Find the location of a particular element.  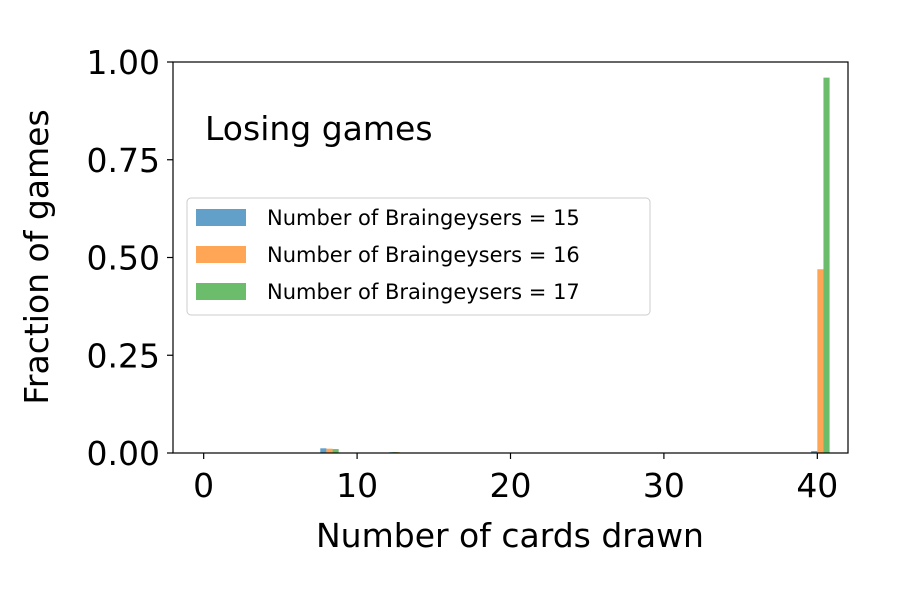

chart-annotation: Losing games is located at coordinates (319, 128).